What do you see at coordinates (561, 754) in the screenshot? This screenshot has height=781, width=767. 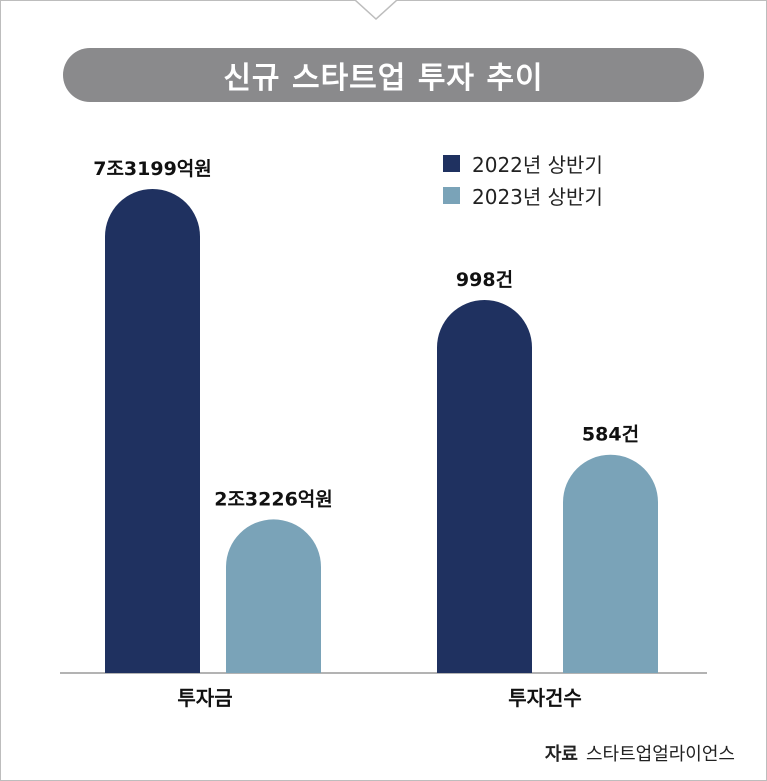 I see `source-label: 자료` at bounding box center [561, 754].